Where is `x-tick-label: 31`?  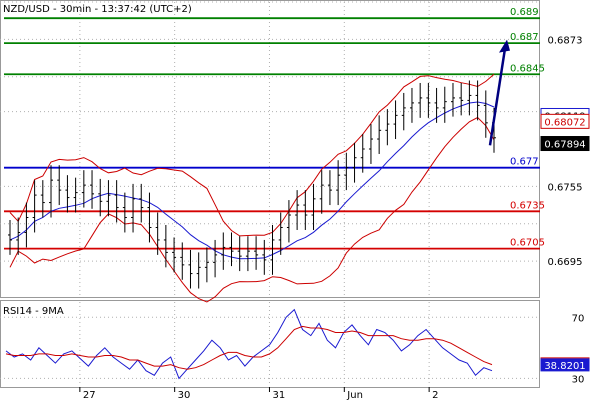
x-tick-label: 31 is located at coordinates (278, 395).